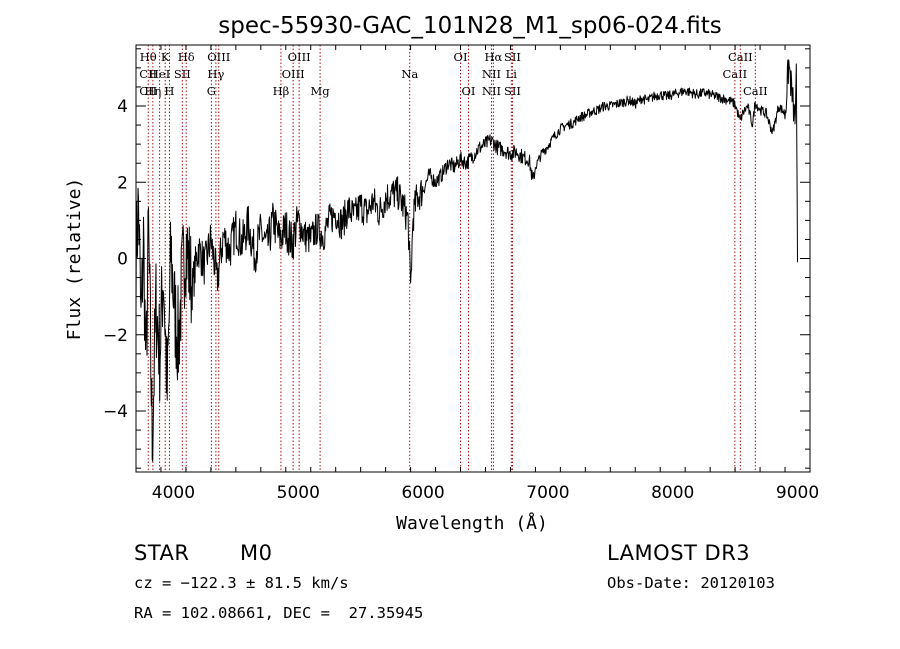 This screenshot has width=900, height=649. I want to click on line-label: Hα, so click(493, 57).